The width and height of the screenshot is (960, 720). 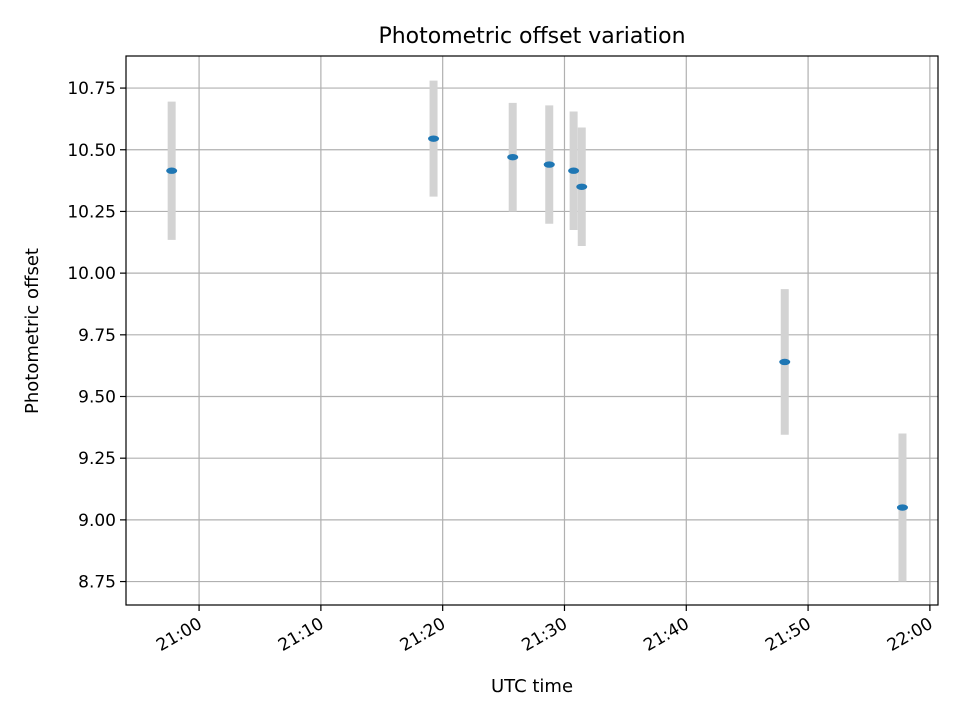 What do you see at coordinates (532, 686) in the screenshot?
I see `x-axis-label: UTC time` at bounding box center [532, 686].